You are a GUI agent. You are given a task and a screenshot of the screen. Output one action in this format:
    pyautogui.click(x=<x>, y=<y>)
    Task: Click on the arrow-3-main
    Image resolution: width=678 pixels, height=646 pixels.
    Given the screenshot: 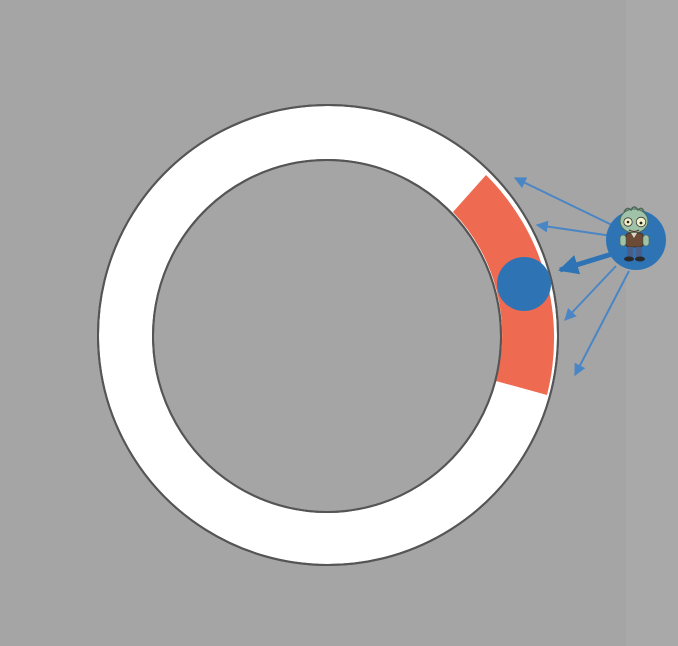 What is the action you would take?
    pyautogui.click(x=585, y=263)
    